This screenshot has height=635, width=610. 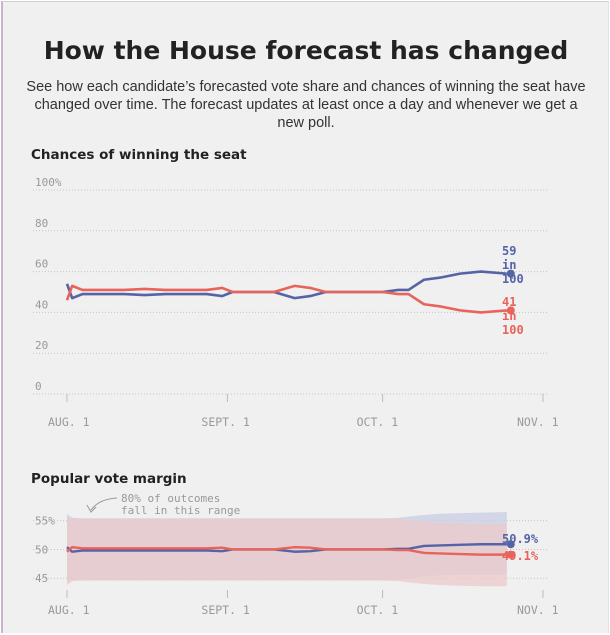 I want to click on y-tick-label: 100%, so click(x=48, y=182).